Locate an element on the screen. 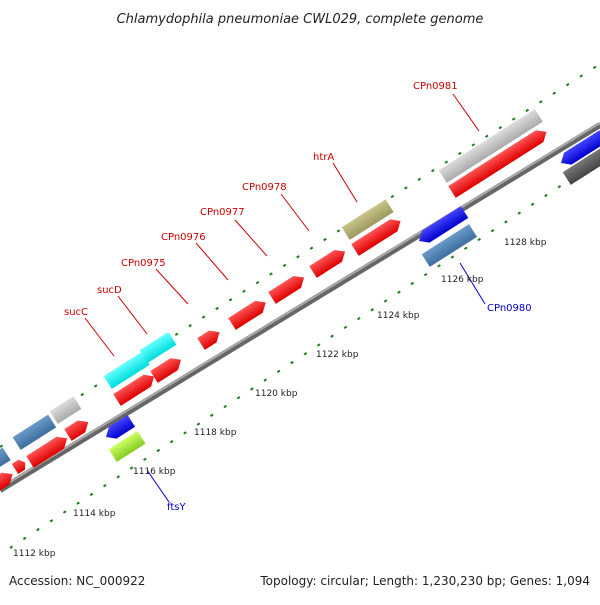 The image size is (600, 605). gene-label: sucC is located at coordinates (76, 312).